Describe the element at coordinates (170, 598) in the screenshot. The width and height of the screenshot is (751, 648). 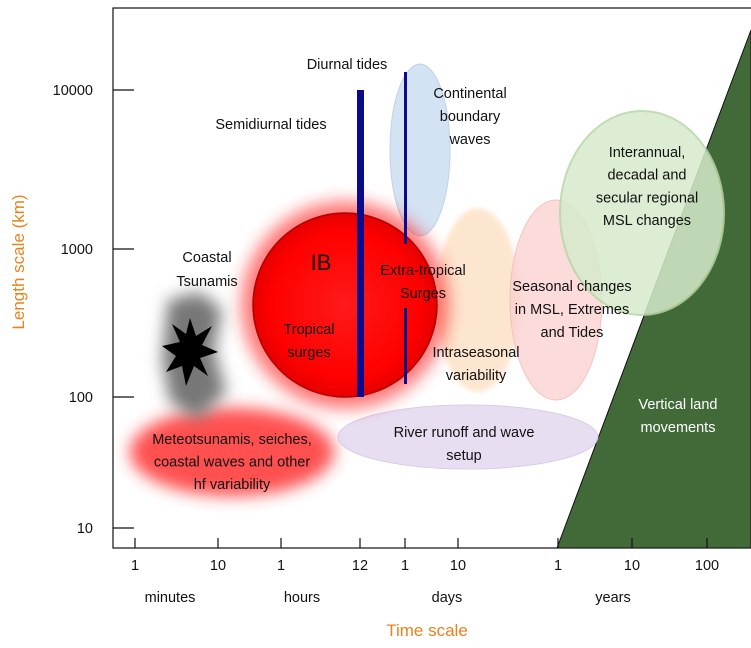
I see `x-unit-label: minutes` at that location.